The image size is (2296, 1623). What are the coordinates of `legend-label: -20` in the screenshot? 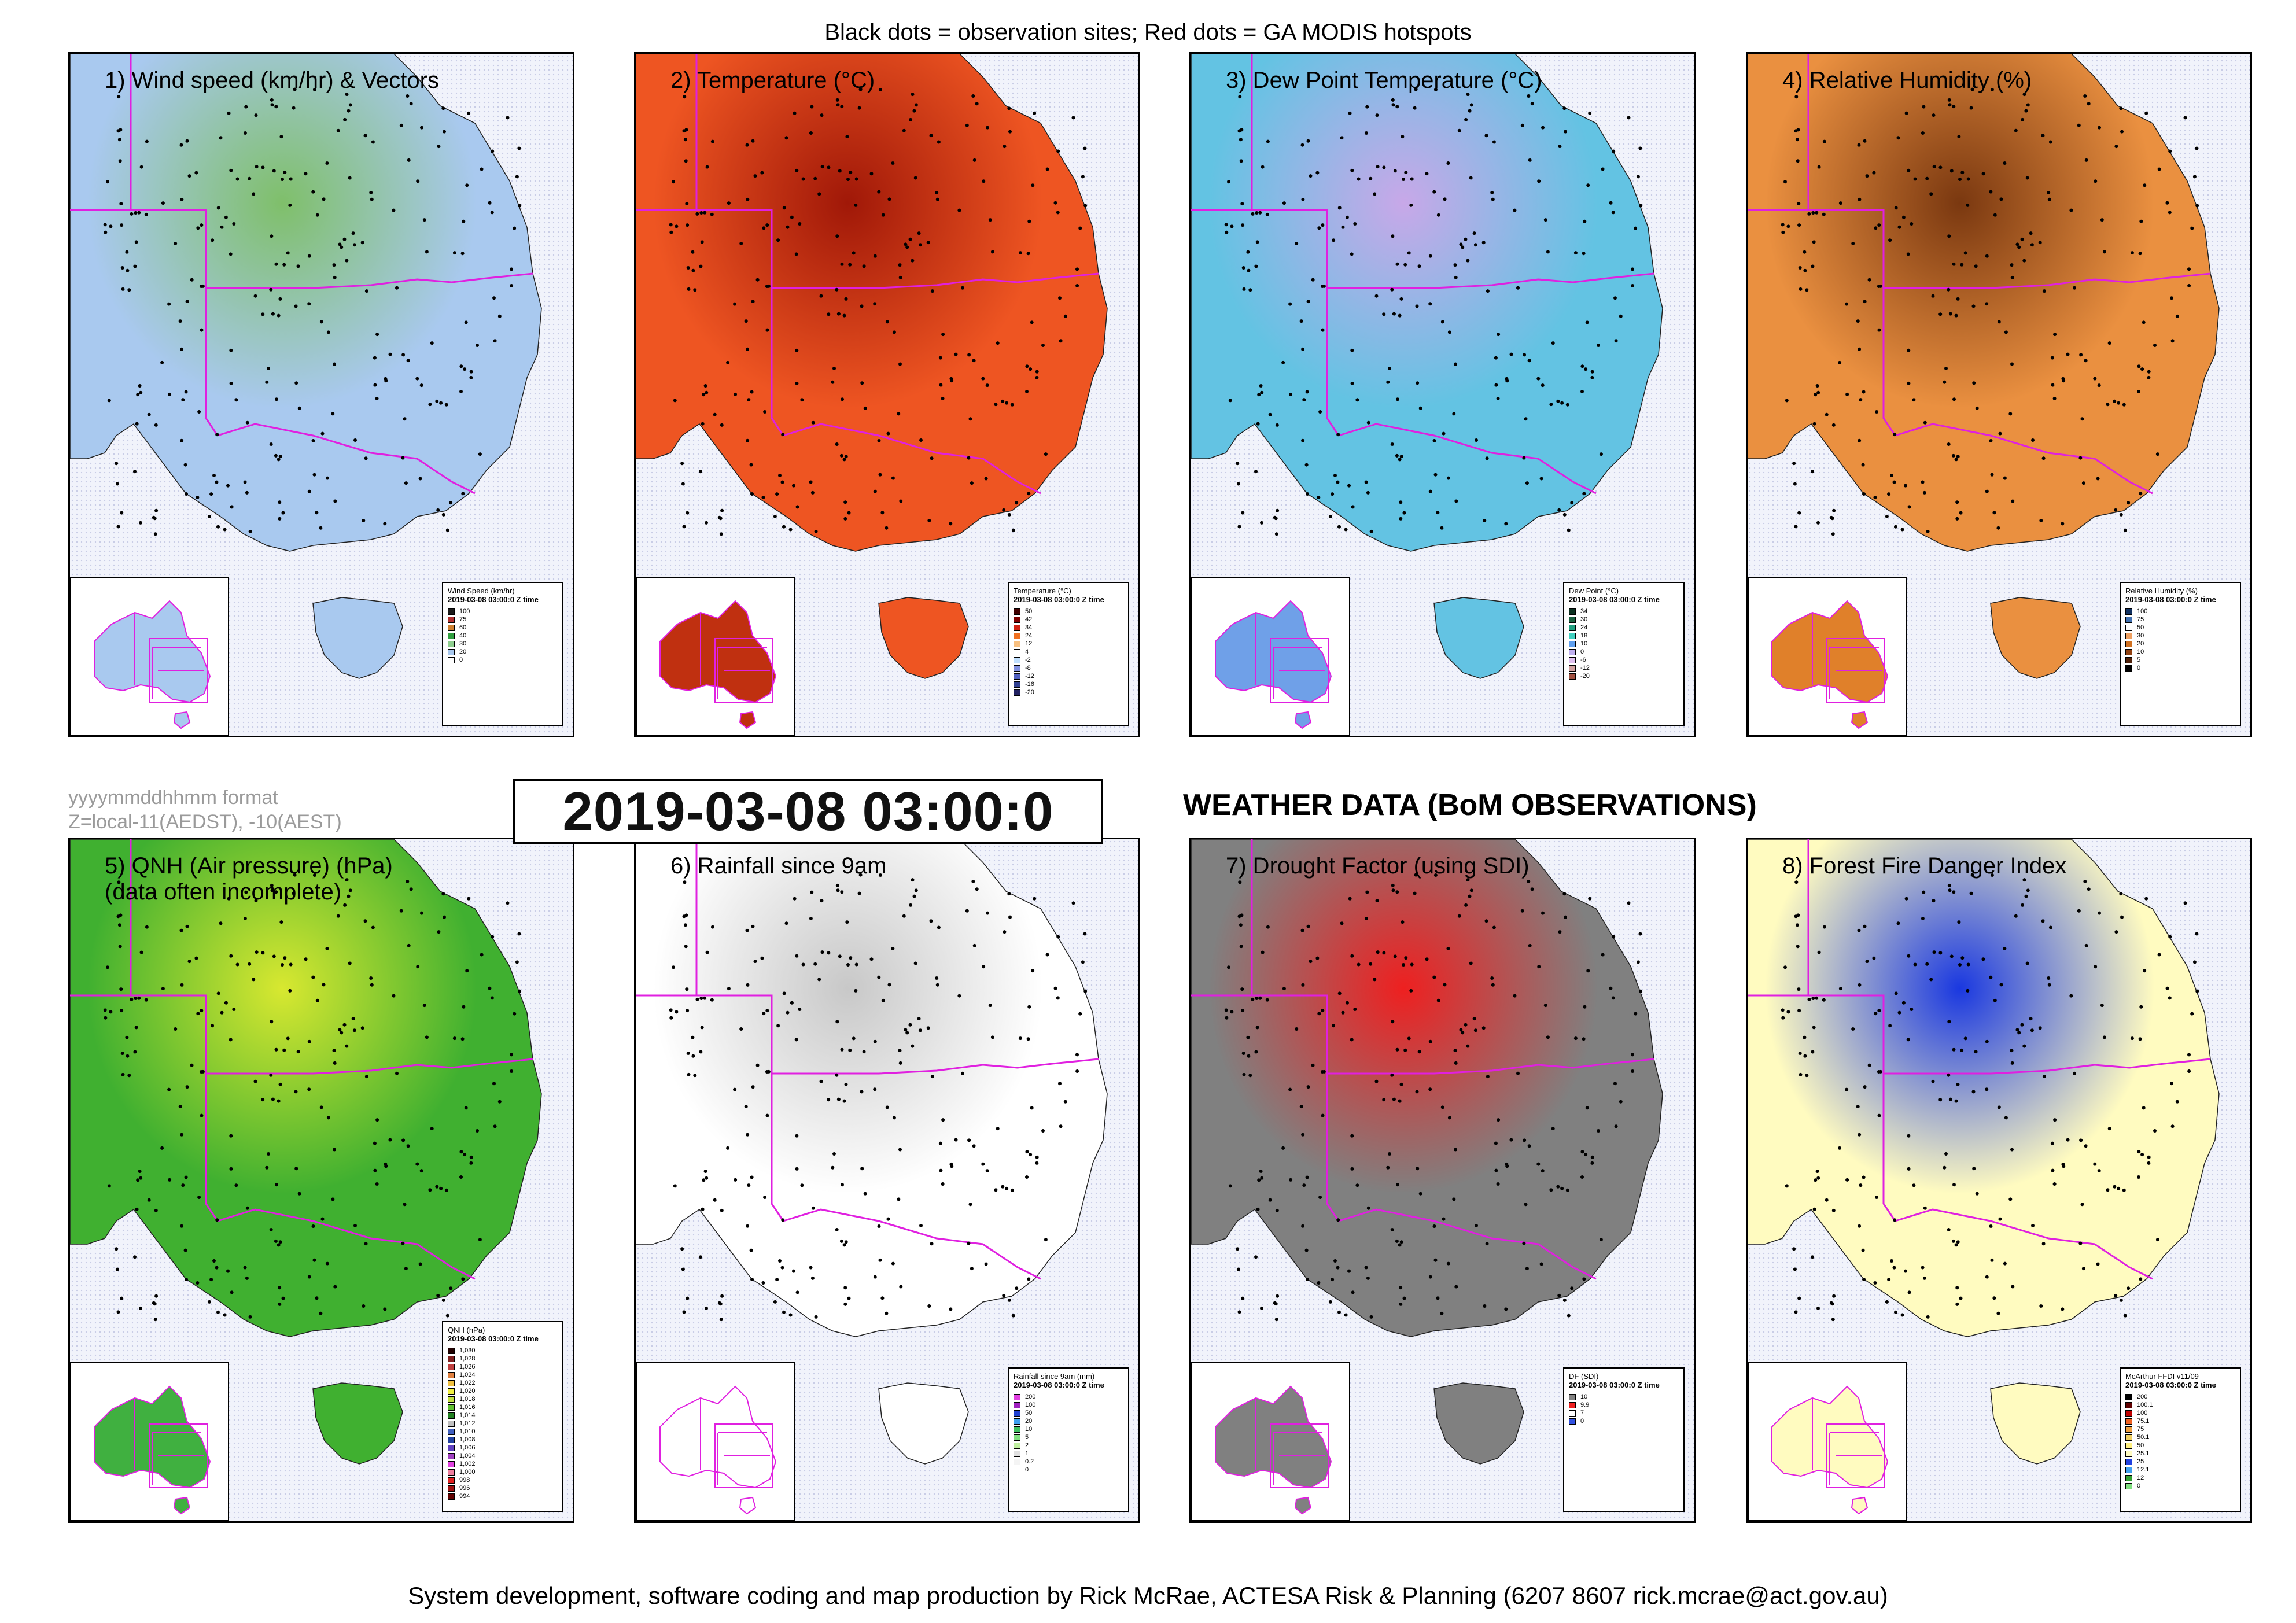 It's located at (1029, 692).